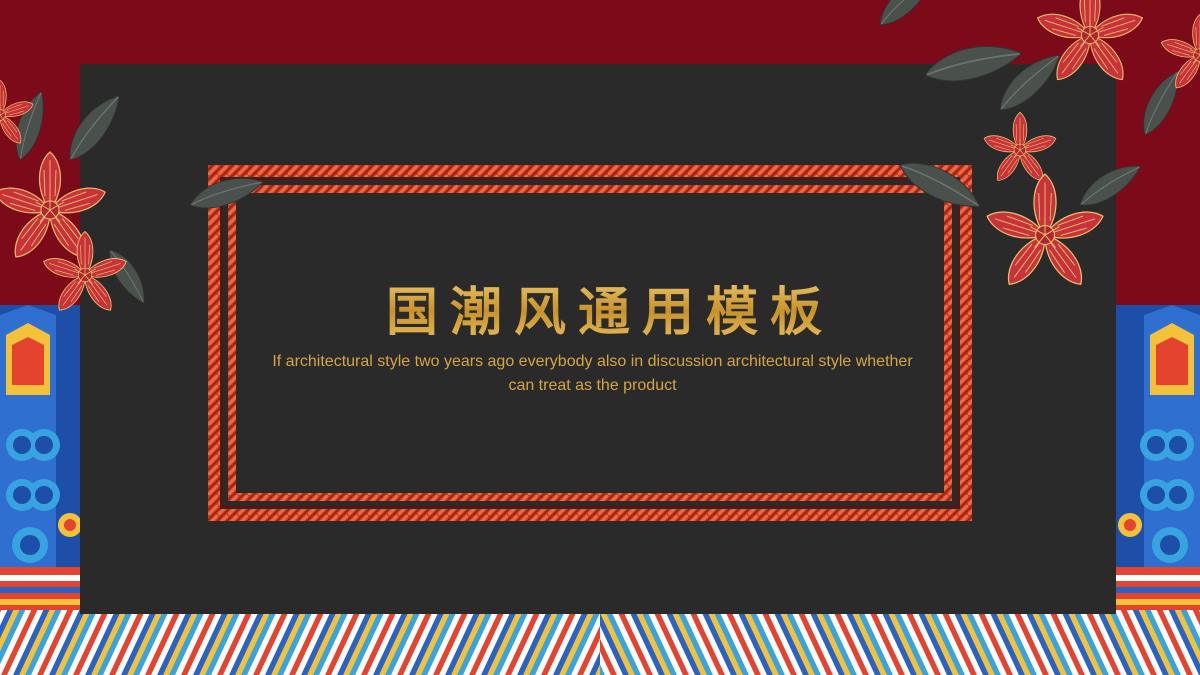 This screenshot has width=1200, height=675. What do you see at coordinates (610, 307) in the screenshot?
I see `slide-title: 国潮风通用模板` at bounding box center [610, 307].